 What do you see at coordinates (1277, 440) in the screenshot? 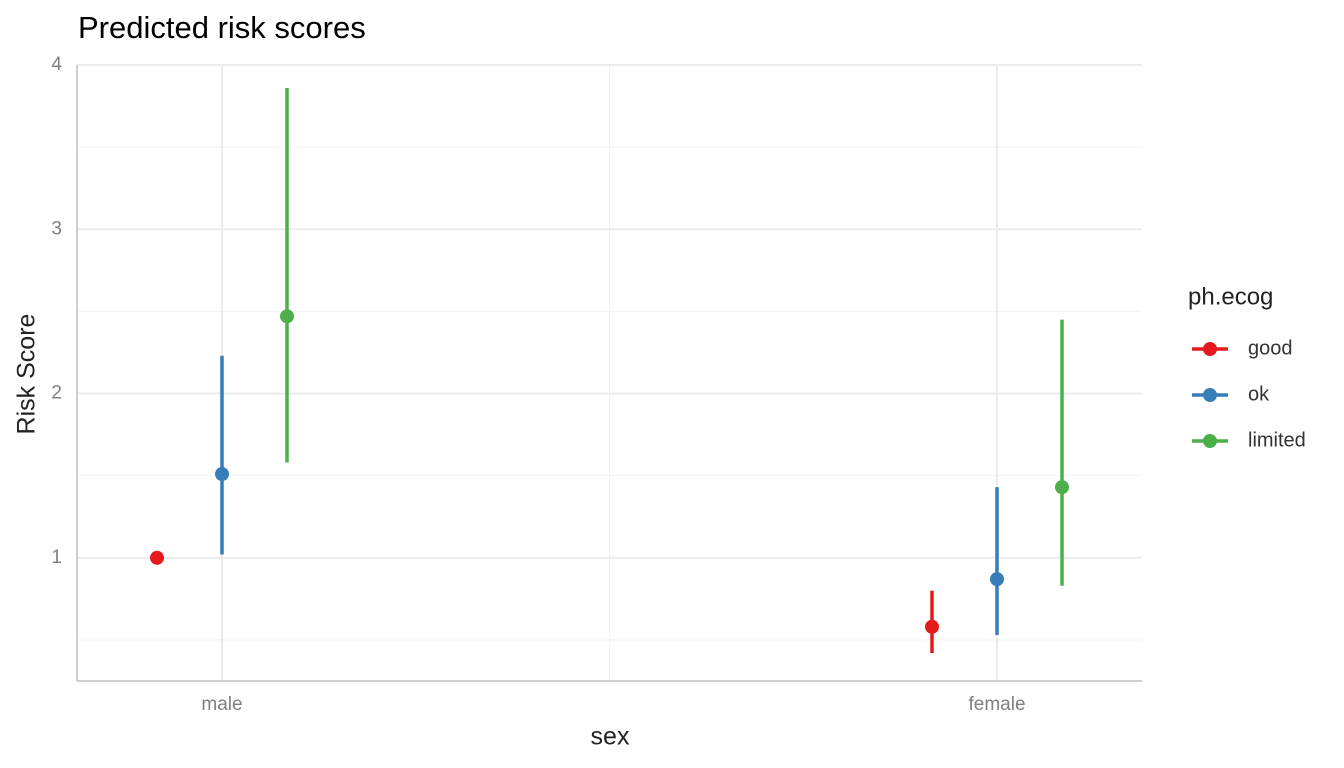
I see `legend-label: limited` at bounding box center [1277, 440].